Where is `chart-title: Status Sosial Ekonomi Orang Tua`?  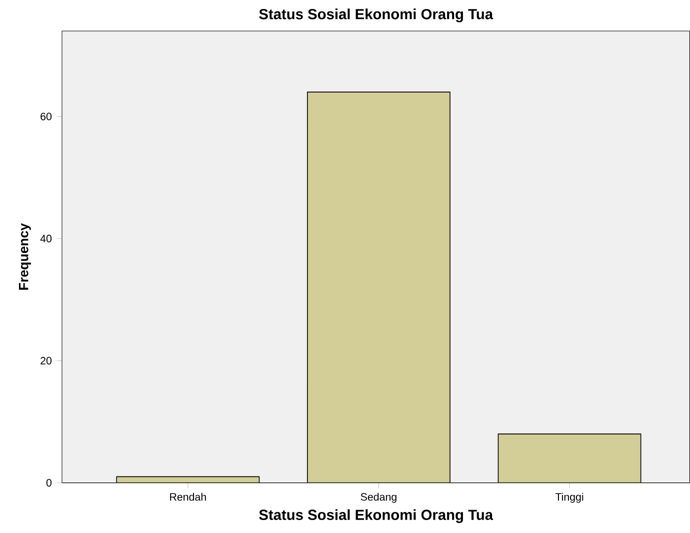 chart-title: Status Sosial Ekonomi Orang Tua is located at coordinates (376, 15).